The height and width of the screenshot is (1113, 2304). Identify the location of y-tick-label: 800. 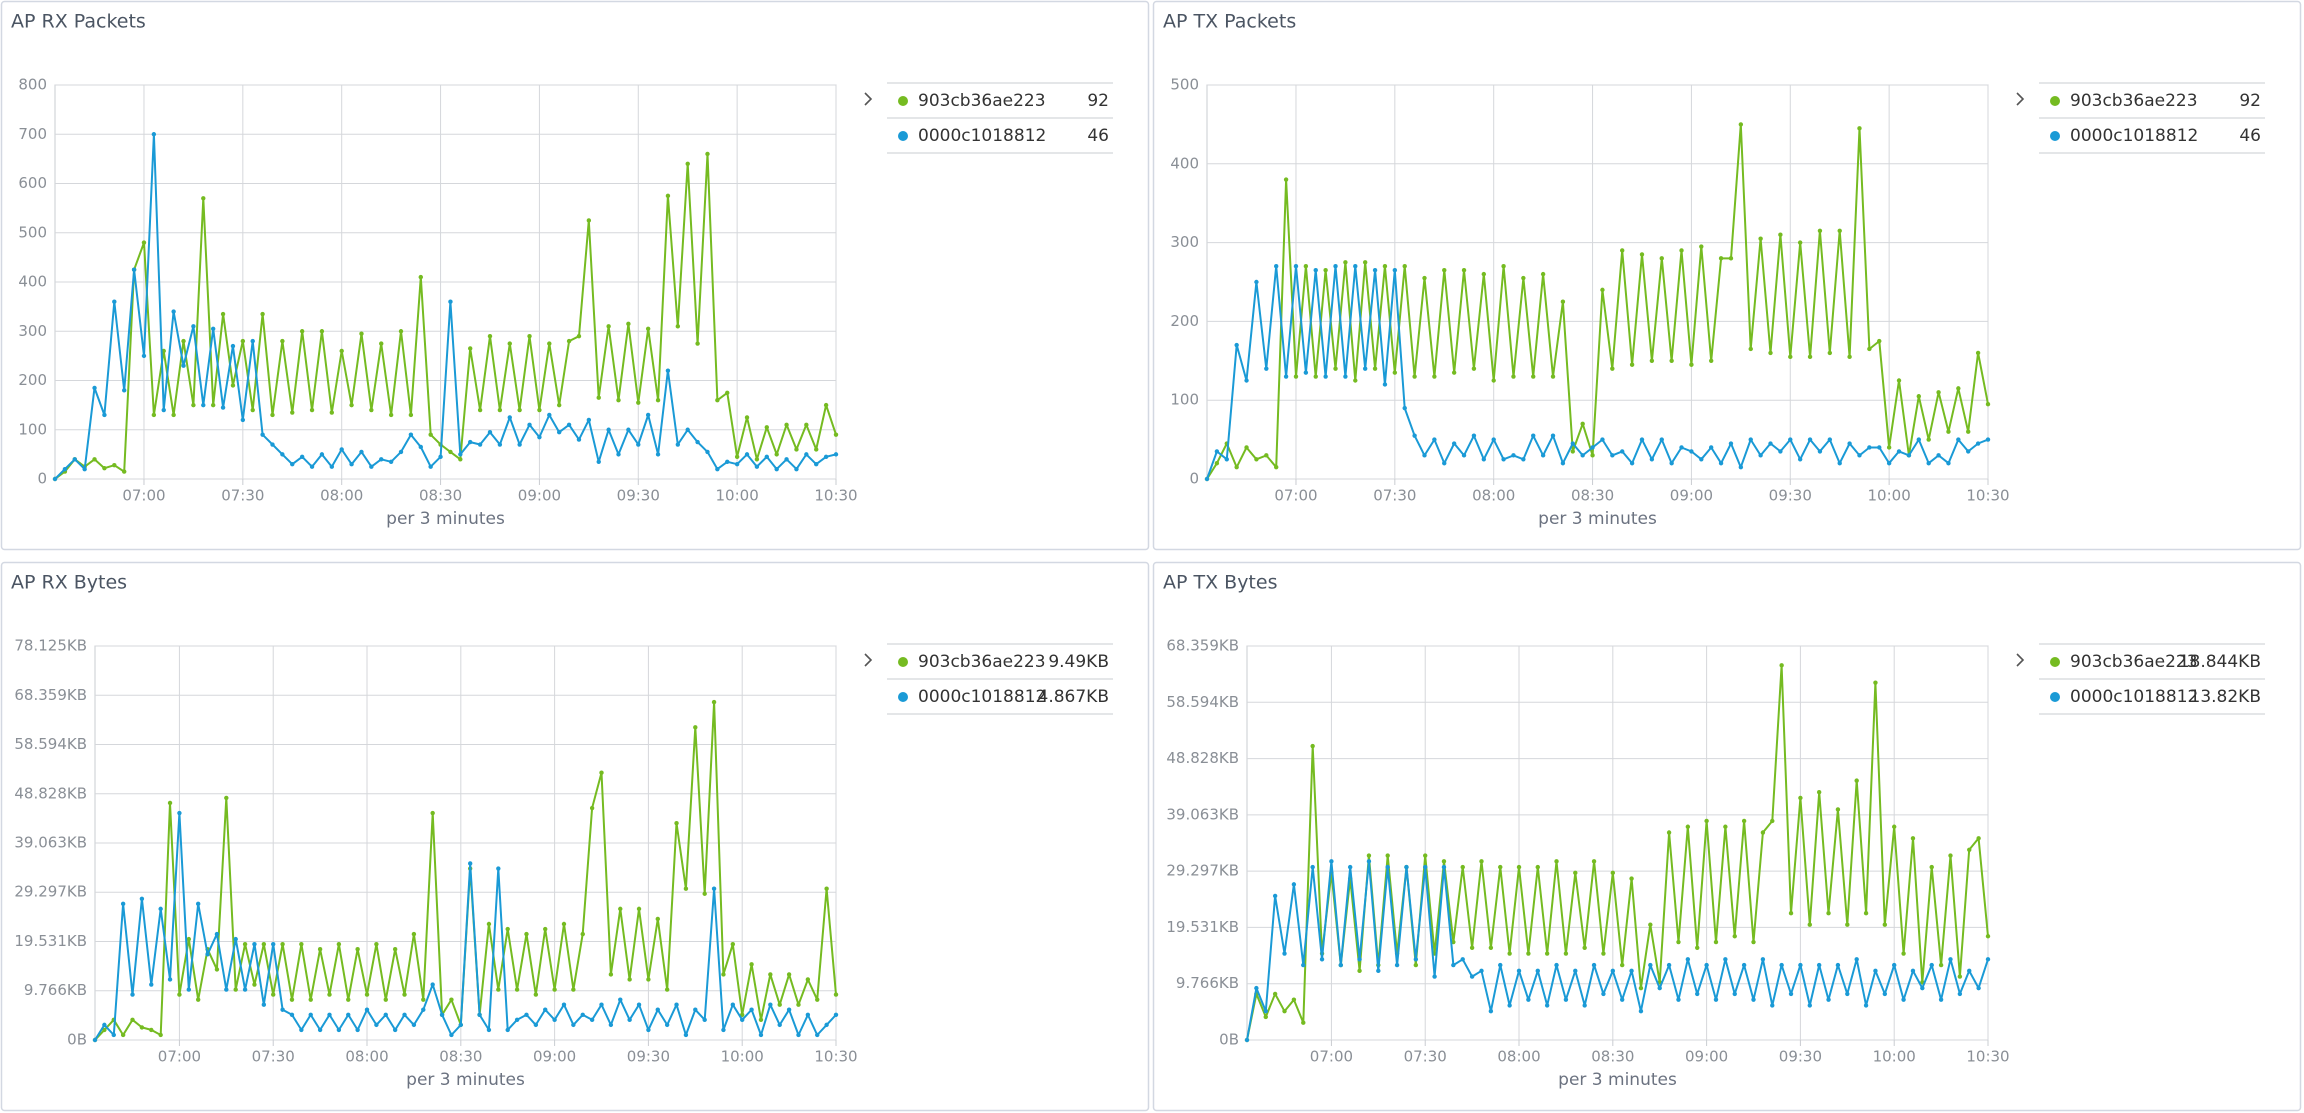
(32, 85).